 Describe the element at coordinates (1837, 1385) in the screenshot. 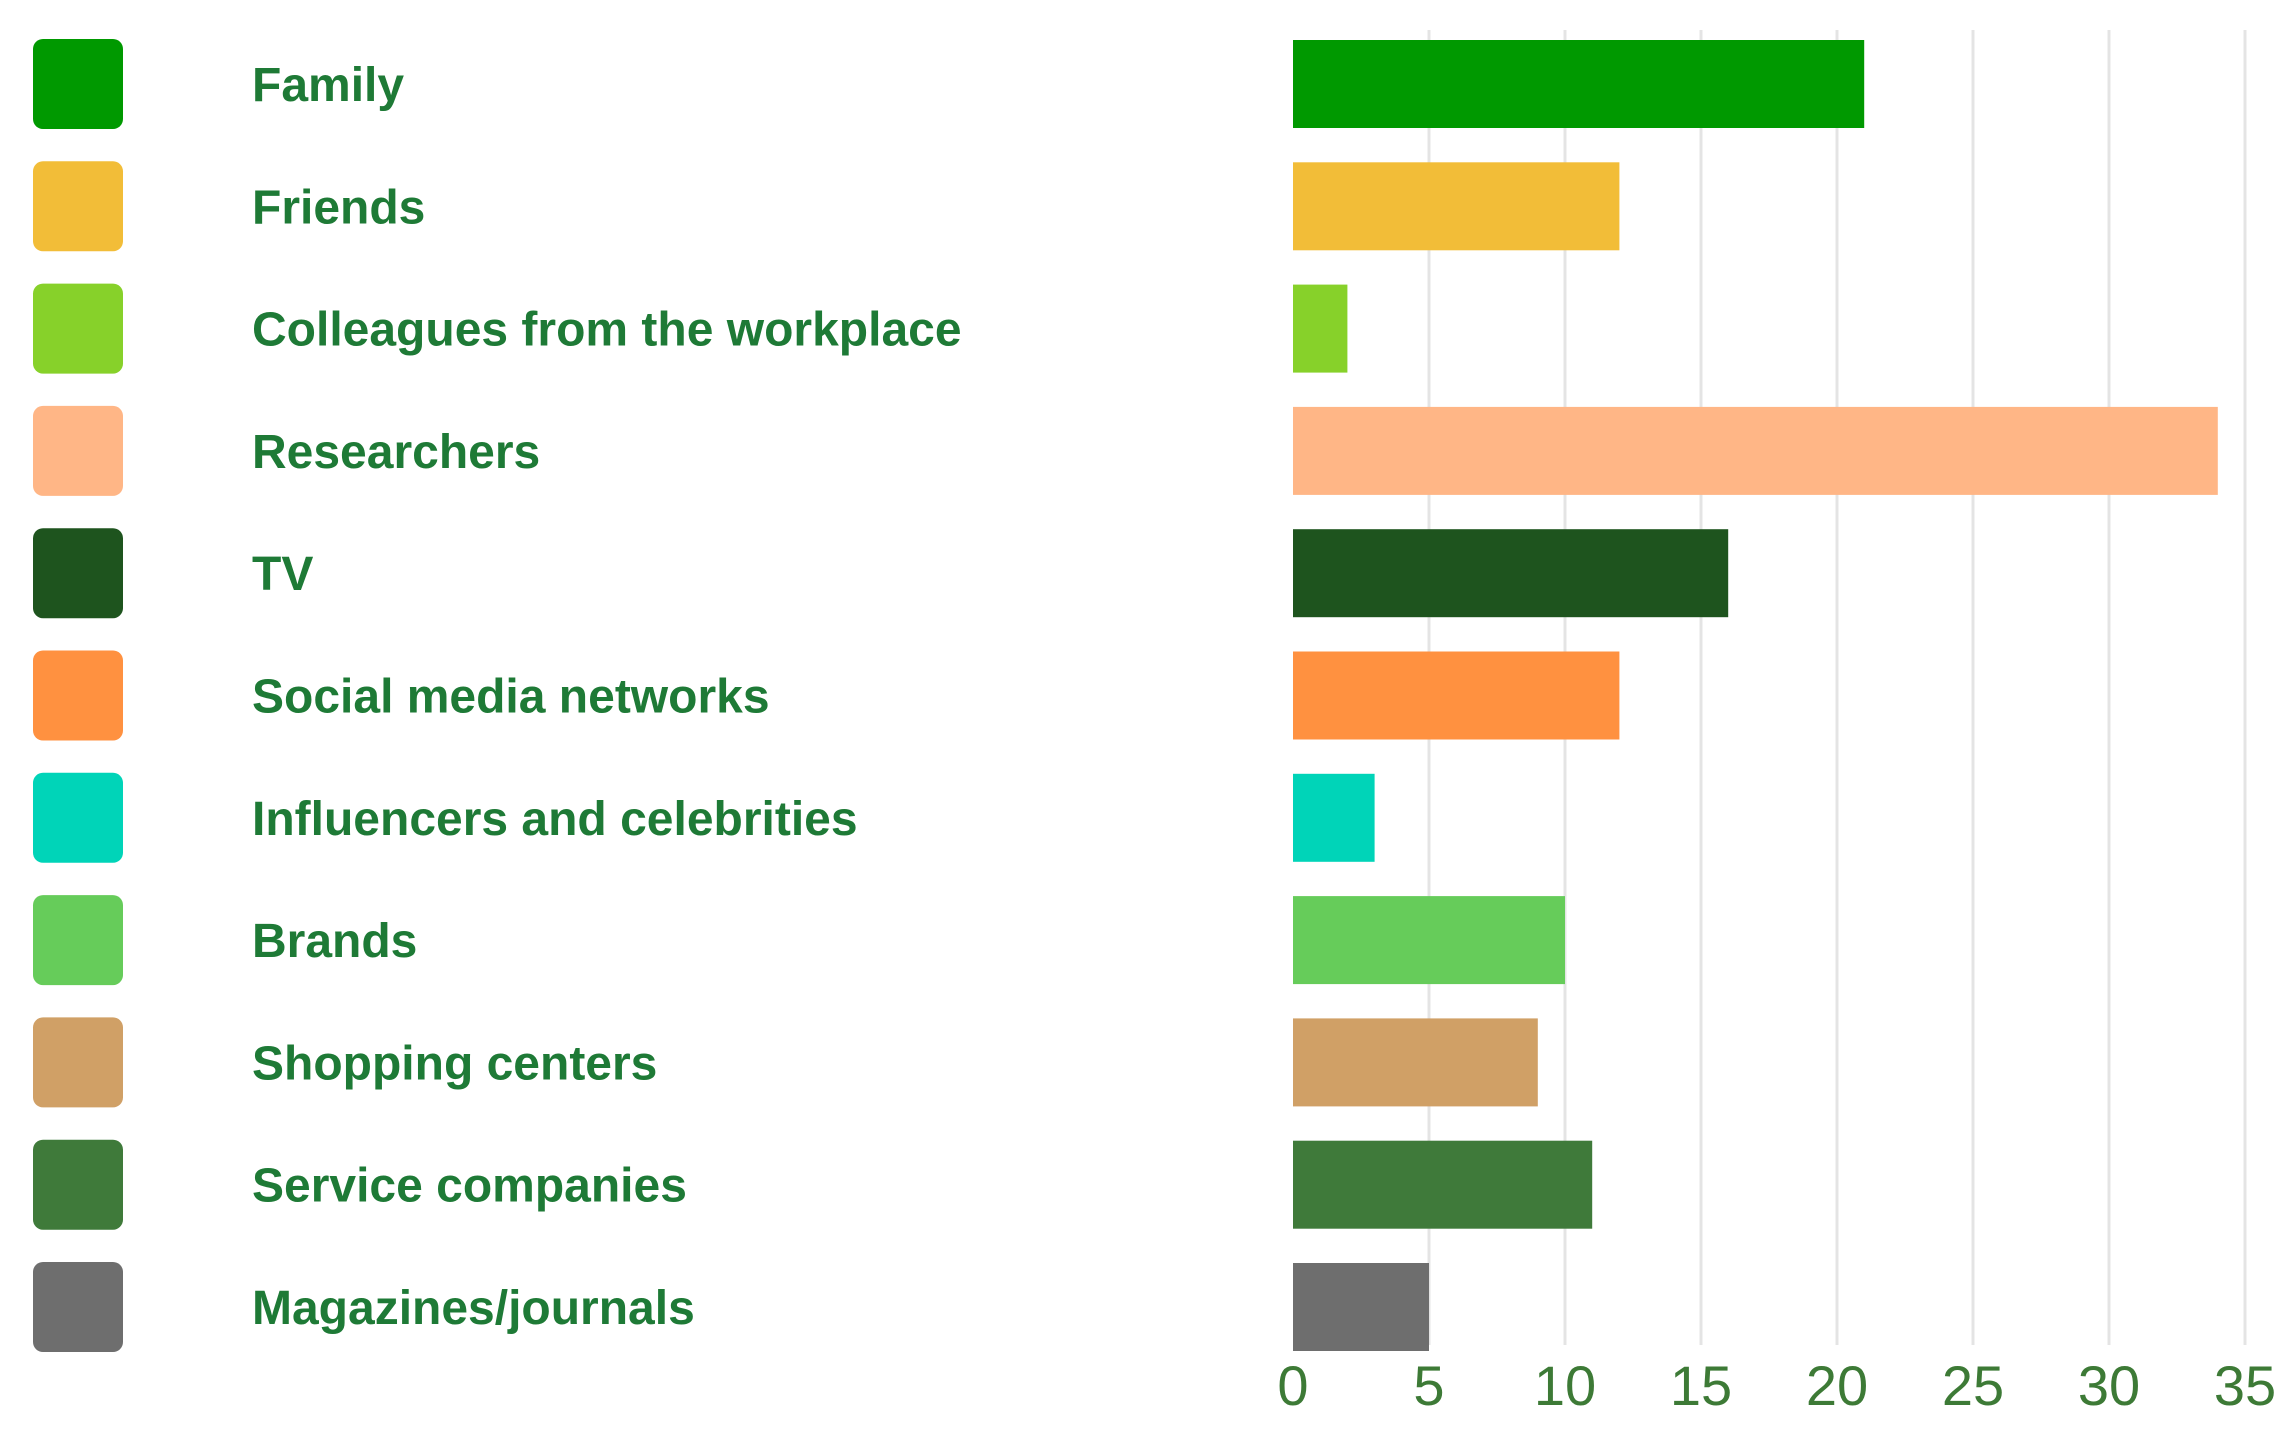

I see `x-tick-label: 20` at that location.